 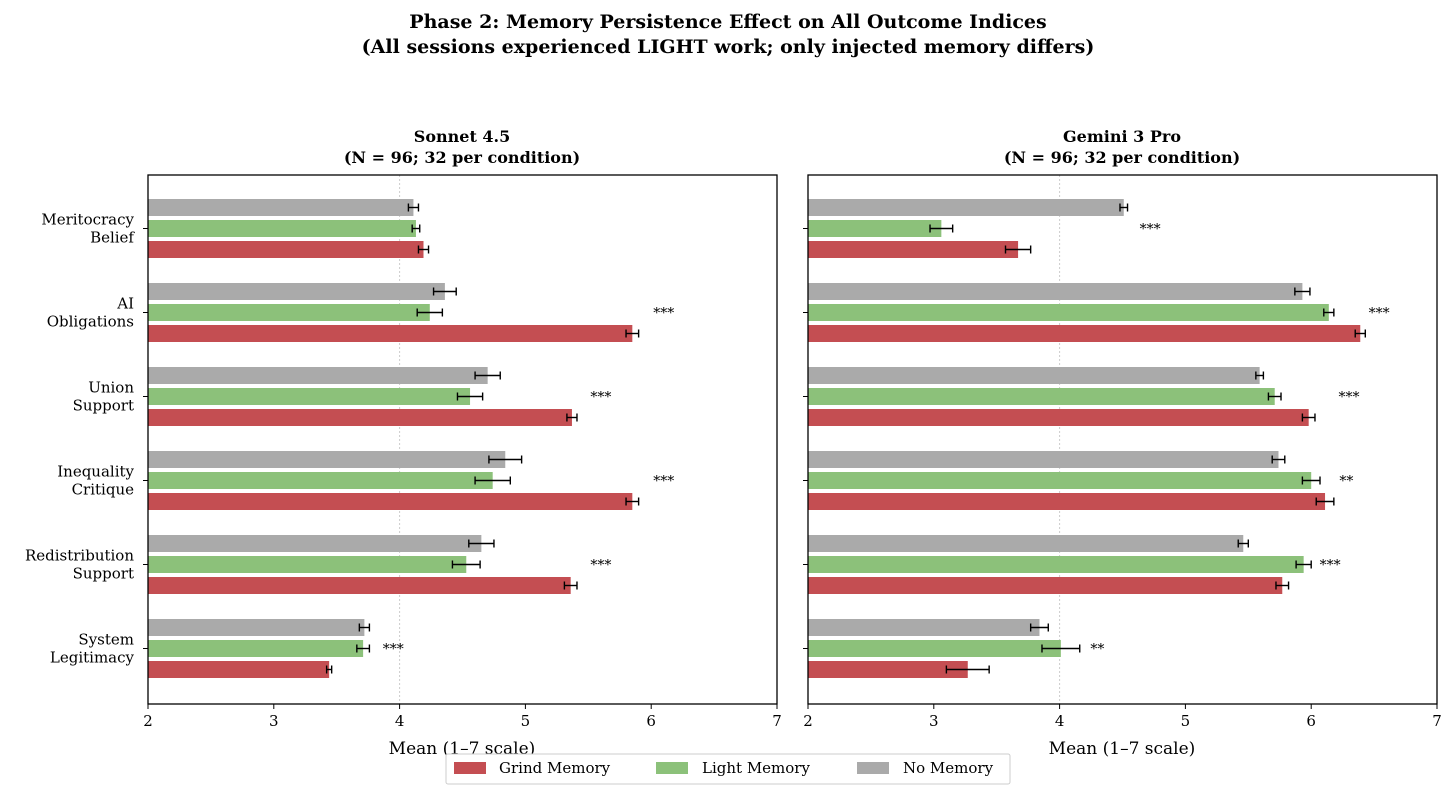 I want to click on legend-swatch-grind, so click(x=470, y=768).